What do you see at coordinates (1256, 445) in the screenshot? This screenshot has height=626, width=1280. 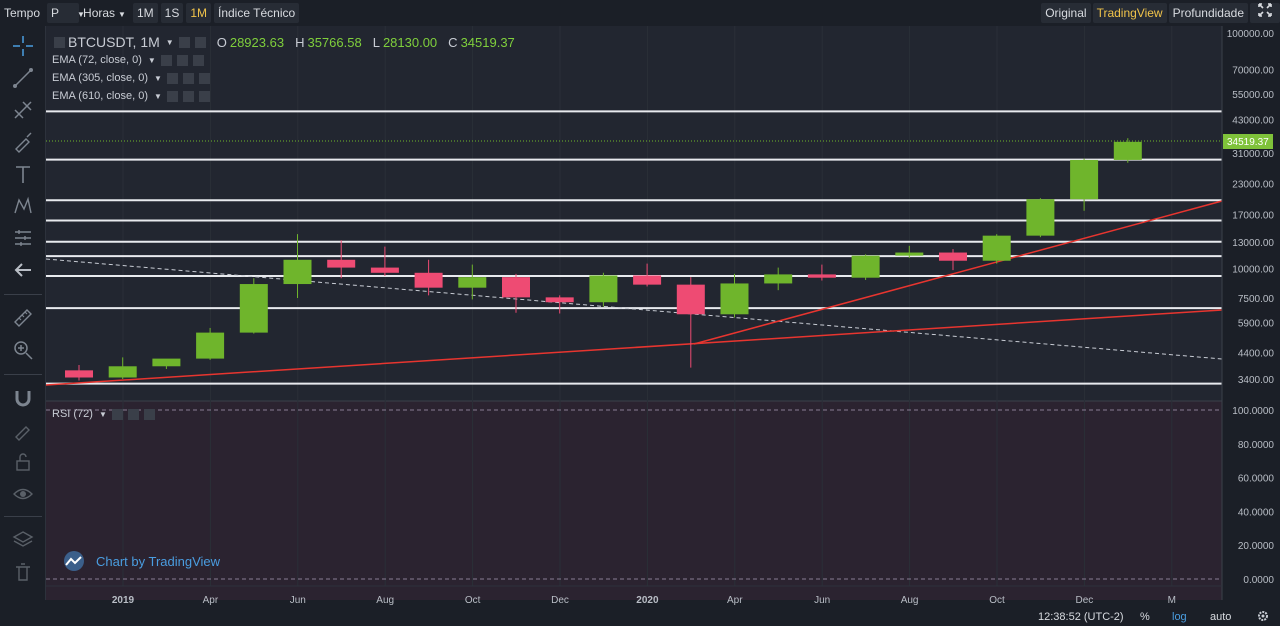 I see `rsi-tick-label: 80.0000` at bounding box center [1256, 445].